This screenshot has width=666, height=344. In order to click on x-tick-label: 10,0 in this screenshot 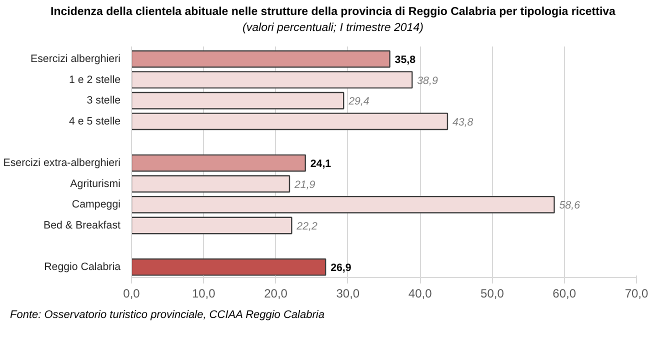, I will do `click(204, 293)`.